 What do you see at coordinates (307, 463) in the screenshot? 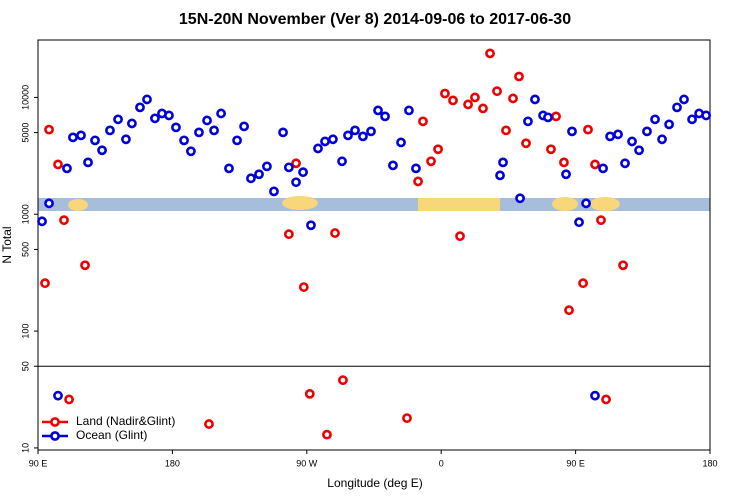
I see `x-tick-label: 90 W` at bounding box center [307, 463].